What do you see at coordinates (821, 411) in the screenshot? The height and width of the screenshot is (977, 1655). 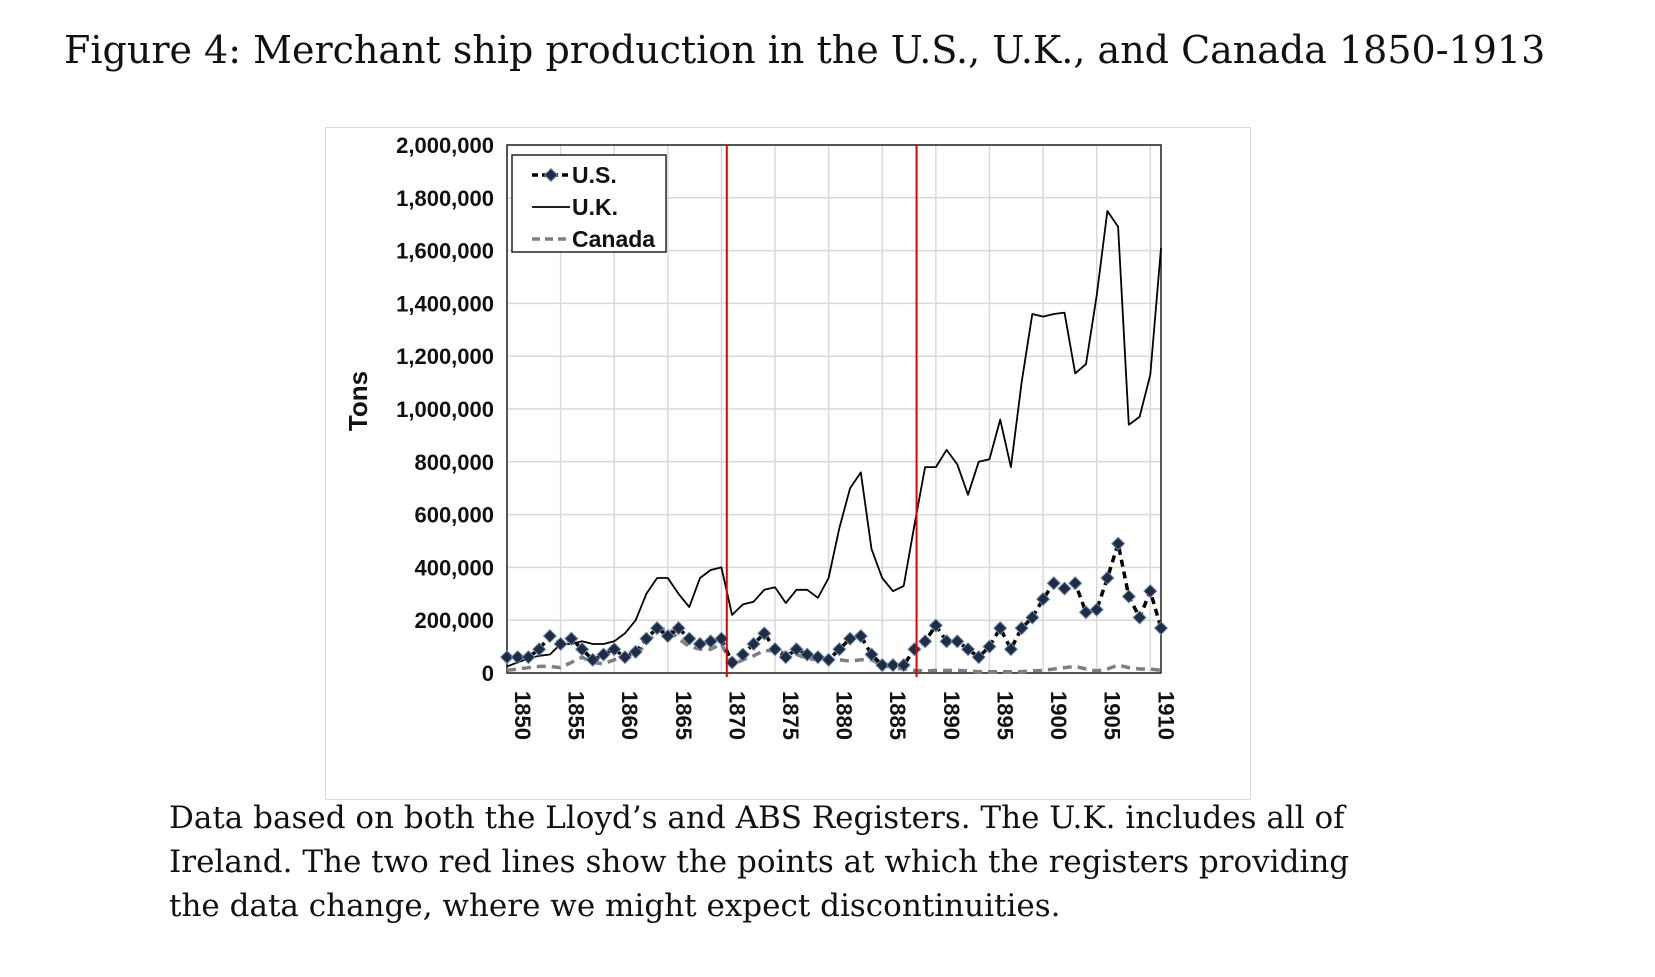 I see `vertical-markers` at bounding box center [821, 411].